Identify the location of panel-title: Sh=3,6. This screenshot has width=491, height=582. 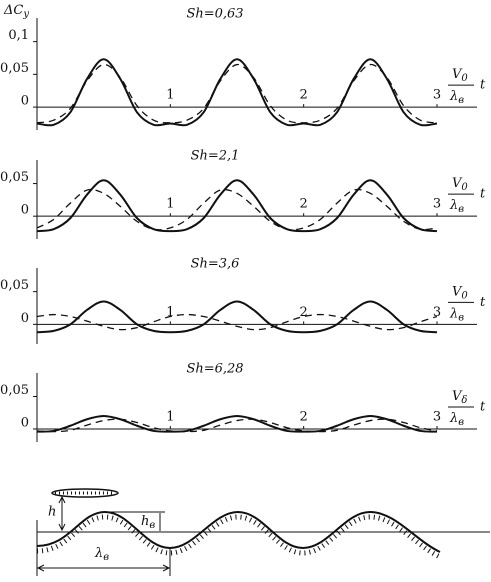
(215, 264).